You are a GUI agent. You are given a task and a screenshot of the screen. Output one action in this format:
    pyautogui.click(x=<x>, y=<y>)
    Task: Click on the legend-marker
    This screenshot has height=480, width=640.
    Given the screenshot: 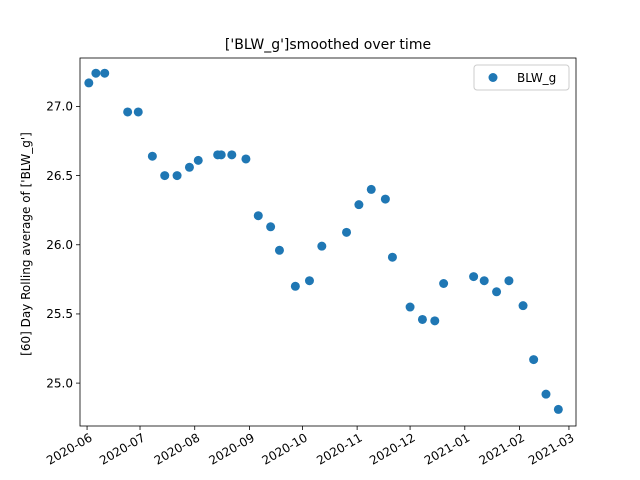 What is the action you would take?
    pyautogui.click(x=493, y=77)
    